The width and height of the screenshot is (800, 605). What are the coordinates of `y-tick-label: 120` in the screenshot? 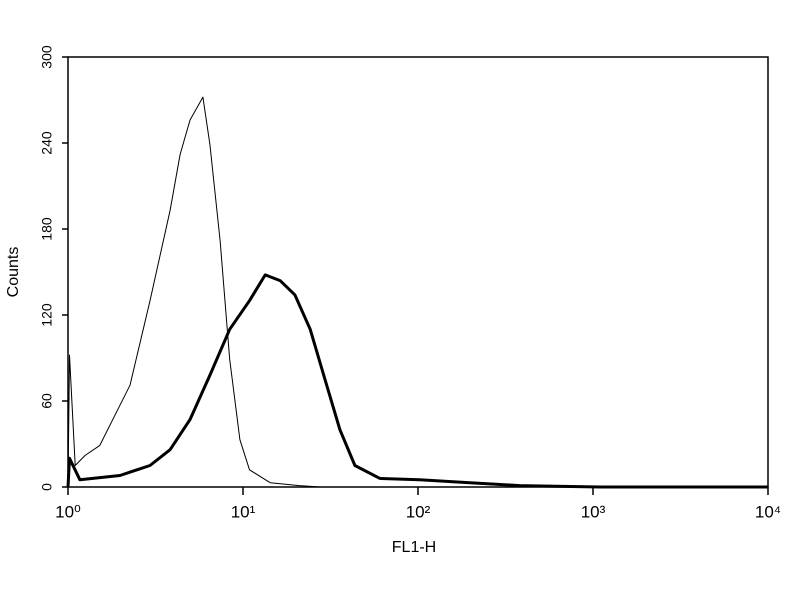 It's located at (47, 315).